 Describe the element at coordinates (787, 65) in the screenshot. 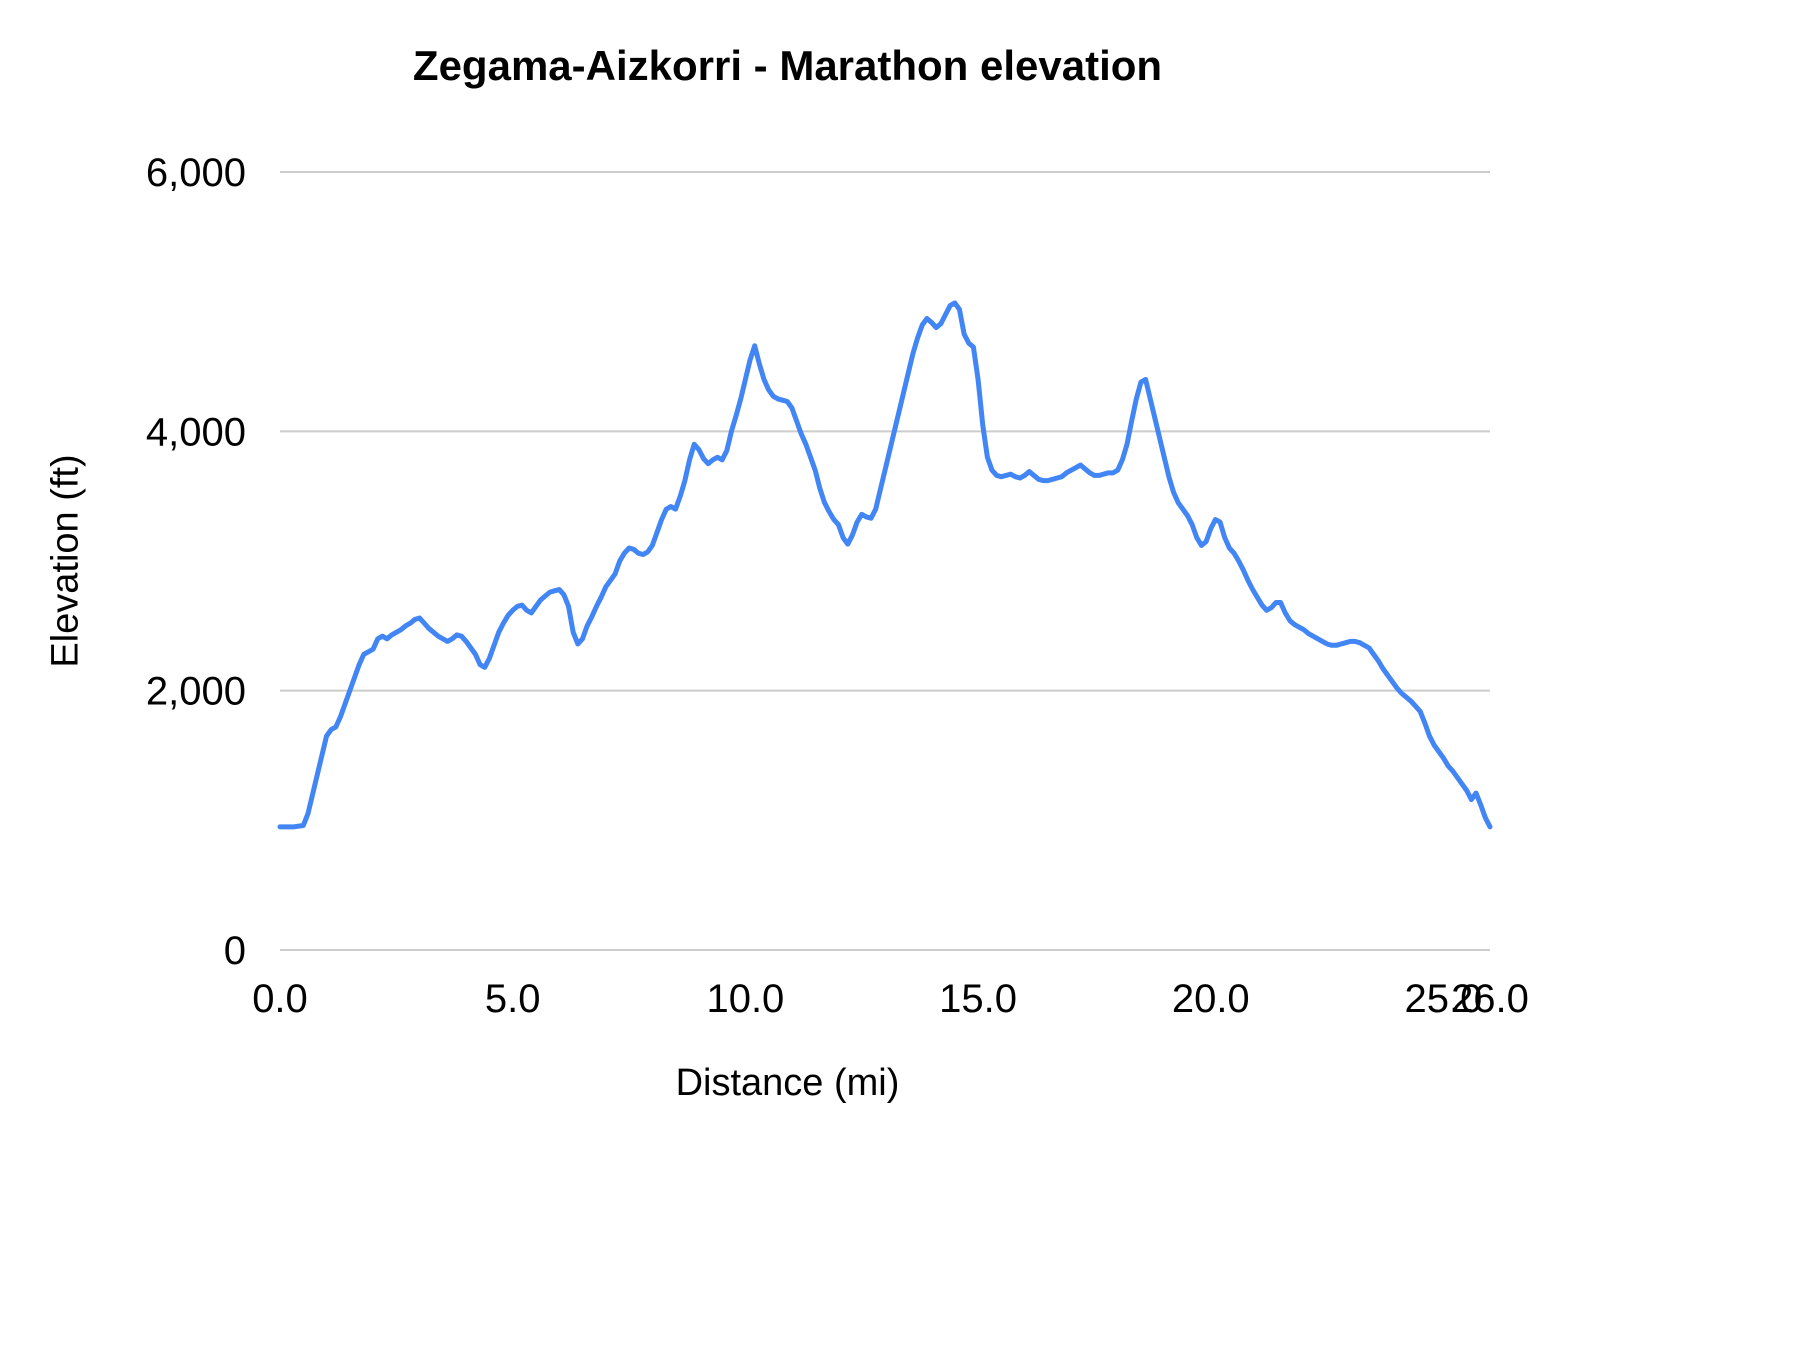

I see `chart-title: Zegama-Aizkorri - Marathon elevation` at that location.